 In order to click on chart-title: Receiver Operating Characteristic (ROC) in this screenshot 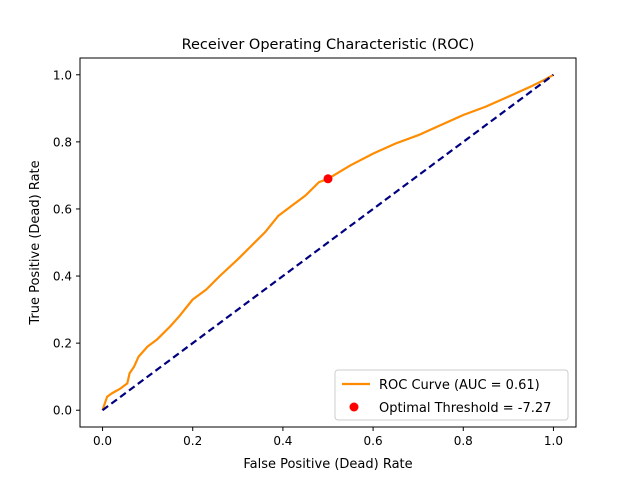, I will do `click(328, 45)`.